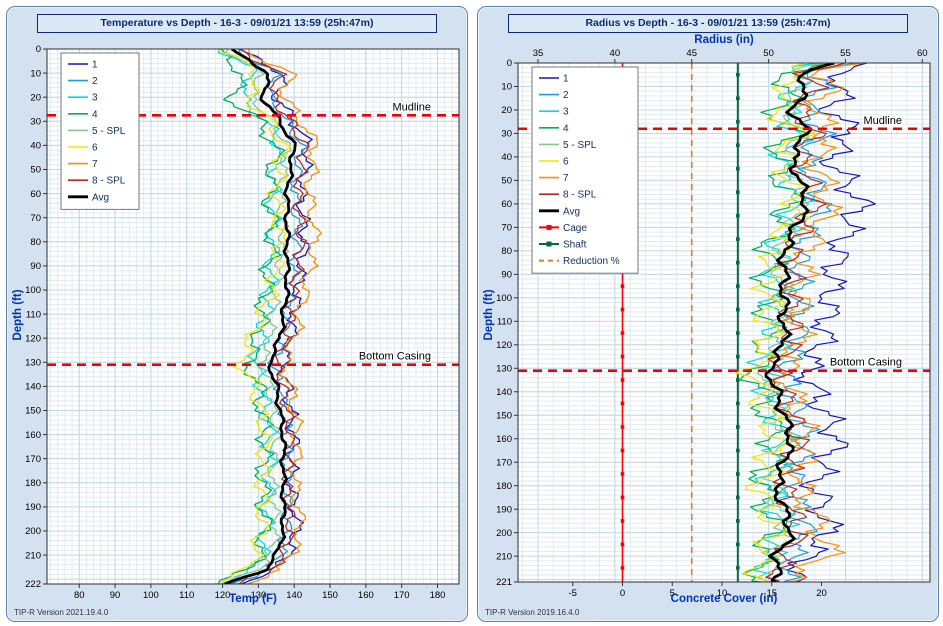  What do you see at coordinates (38, 49) in the screenshot?
I see `svg-text: 0` at bounding box center [38, 49].